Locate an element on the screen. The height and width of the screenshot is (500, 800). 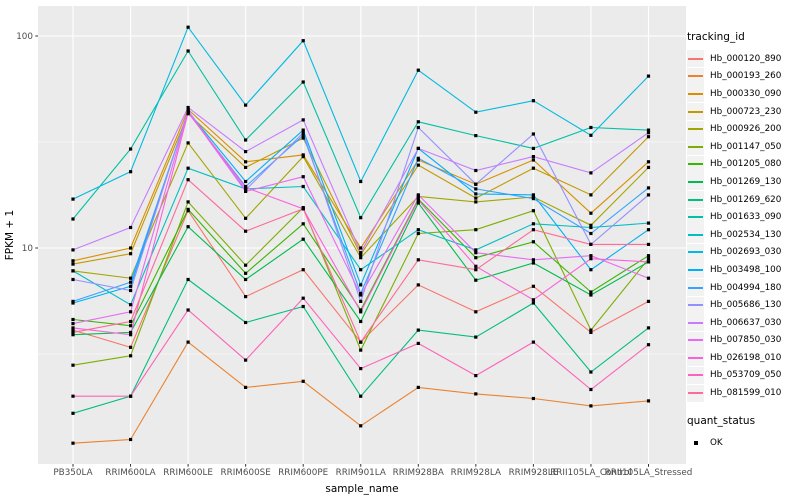
legend-item-label: Hb_004994_180 is located at coordinates (746, 287).